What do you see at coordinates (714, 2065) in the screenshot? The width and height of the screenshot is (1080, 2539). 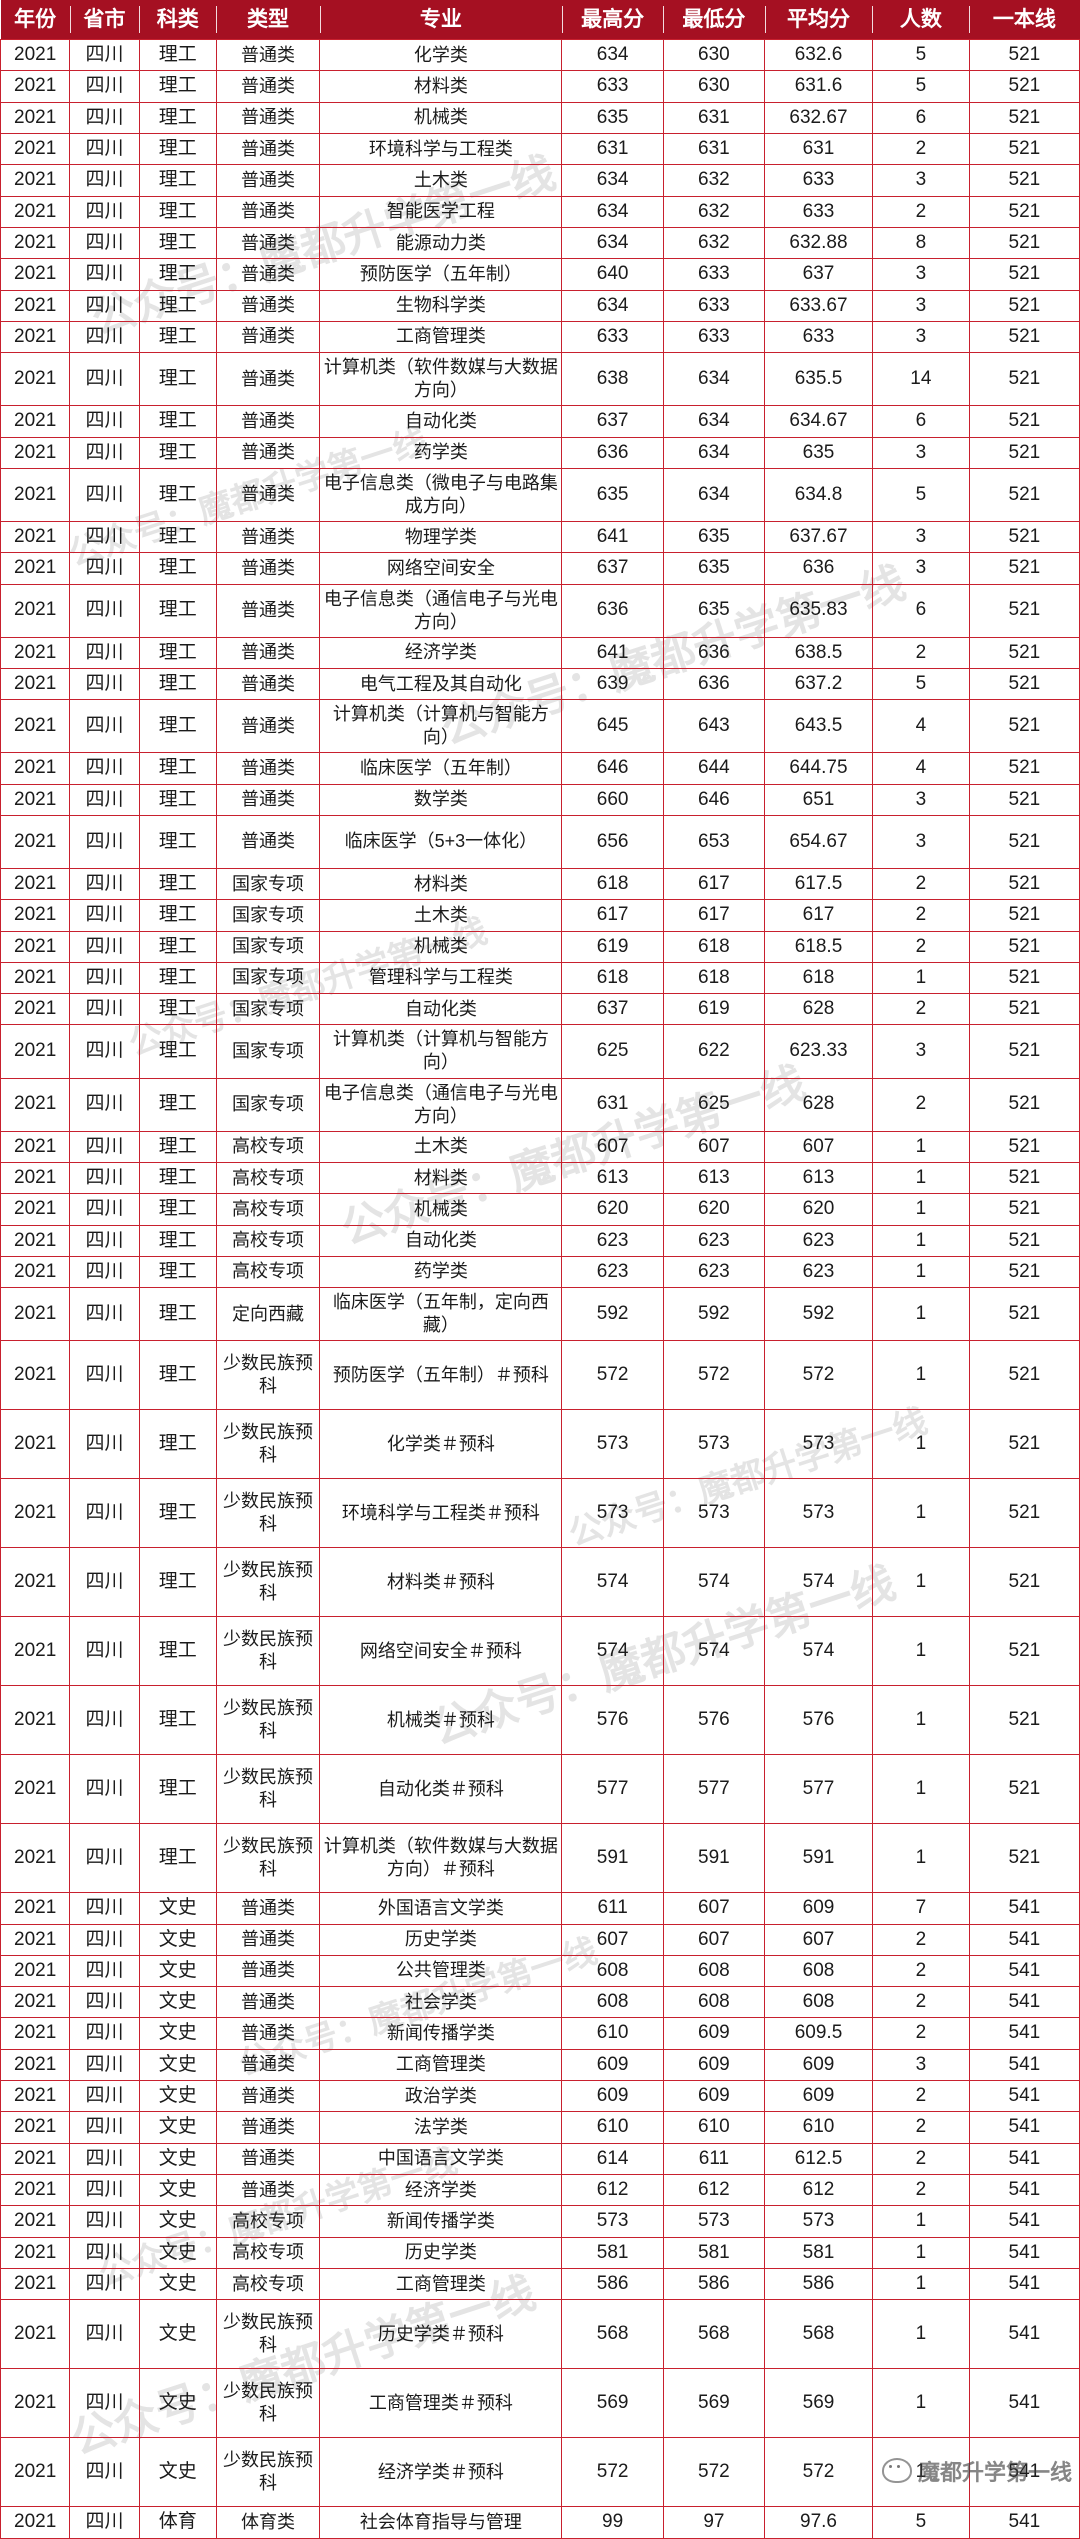 I see `cell-min: 609` at bounding box center [714, 2065].